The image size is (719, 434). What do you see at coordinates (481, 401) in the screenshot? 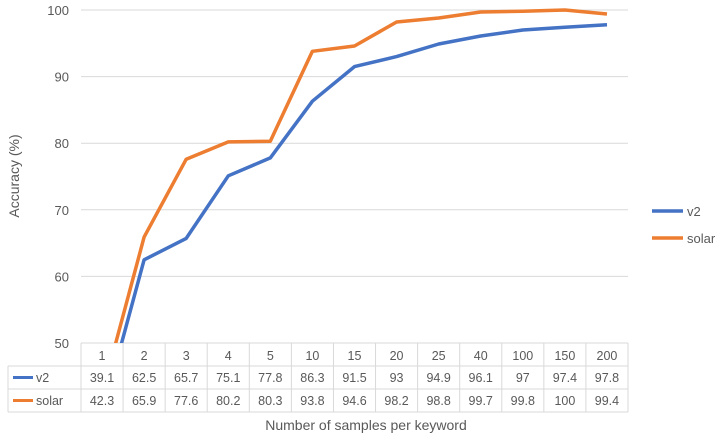
I see `table-value: 99.7` at bounding box center [481, 401].